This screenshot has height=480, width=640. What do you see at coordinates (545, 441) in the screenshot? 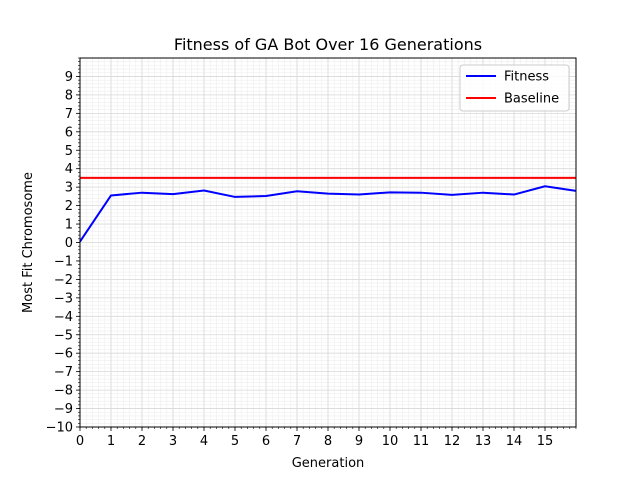
I see `x-tick-label: 15` at bounding box center [545, 441].